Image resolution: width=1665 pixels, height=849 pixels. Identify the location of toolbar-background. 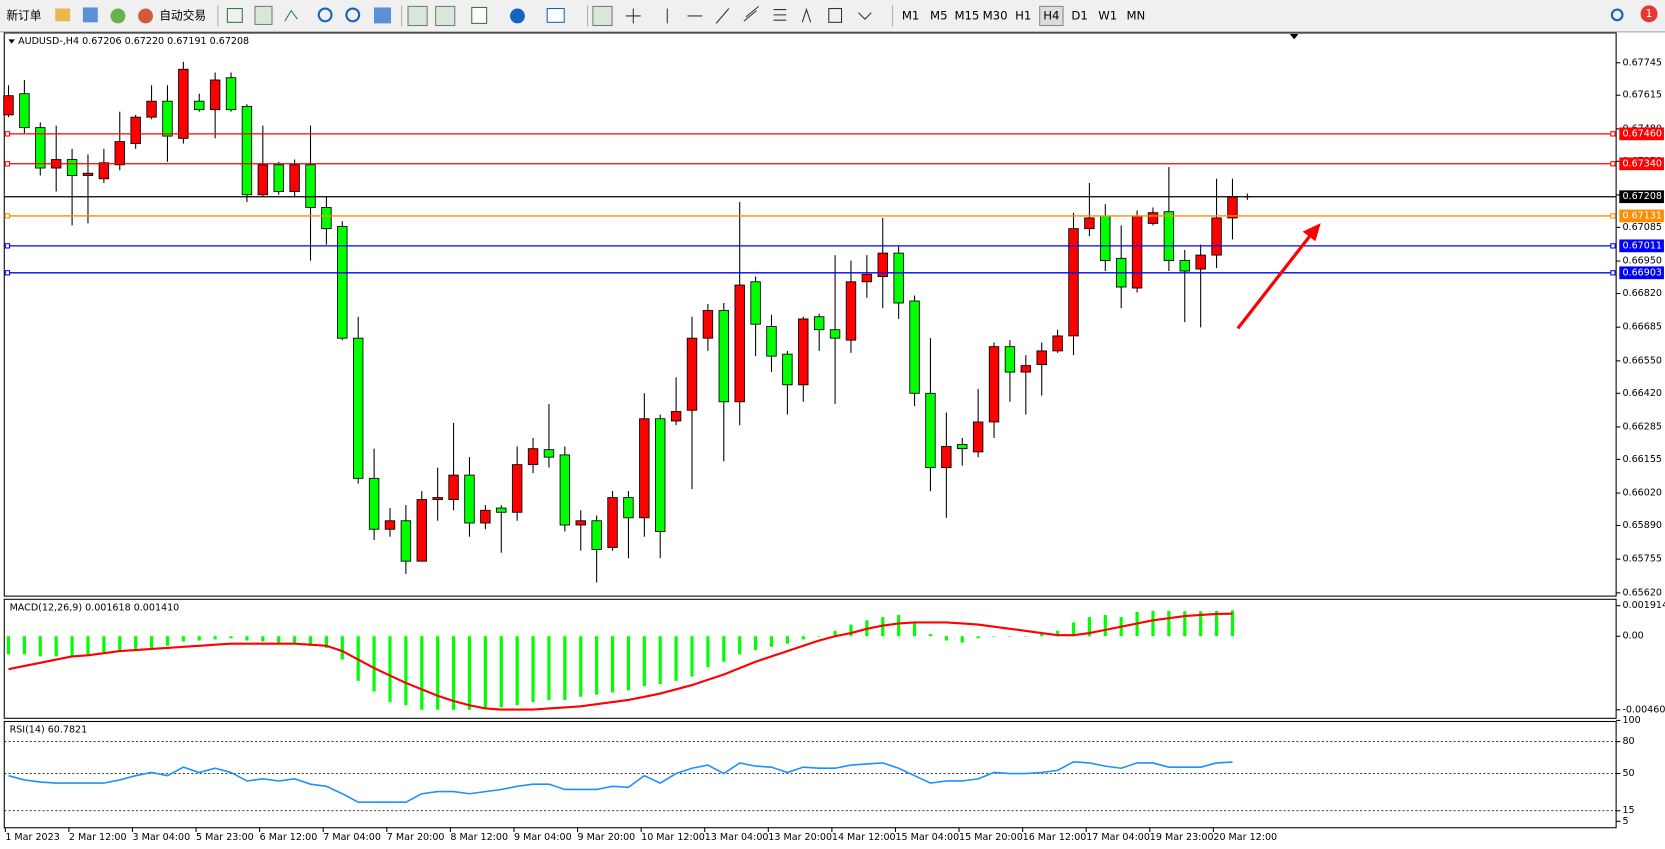
(832, 16).